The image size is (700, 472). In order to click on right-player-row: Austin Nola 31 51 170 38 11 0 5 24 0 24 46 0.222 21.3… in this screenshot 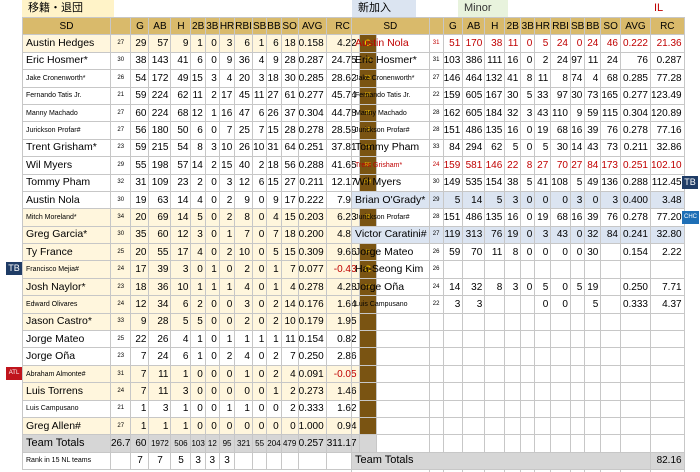, I will do `click(518, 43)`.